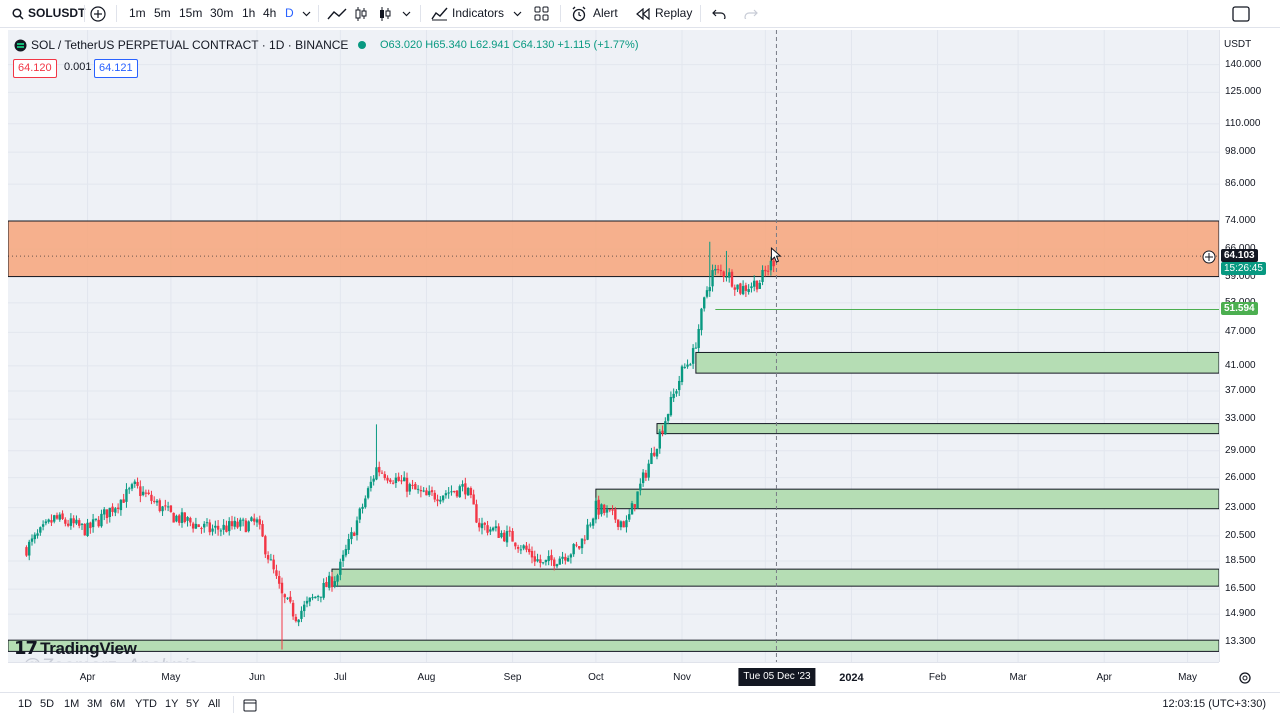 The width and height of the screenshot is (1280, 721). Describe the element at coordinates (193, 704) in the screenshot. I see `range-5y-button: 5Y` at that location.